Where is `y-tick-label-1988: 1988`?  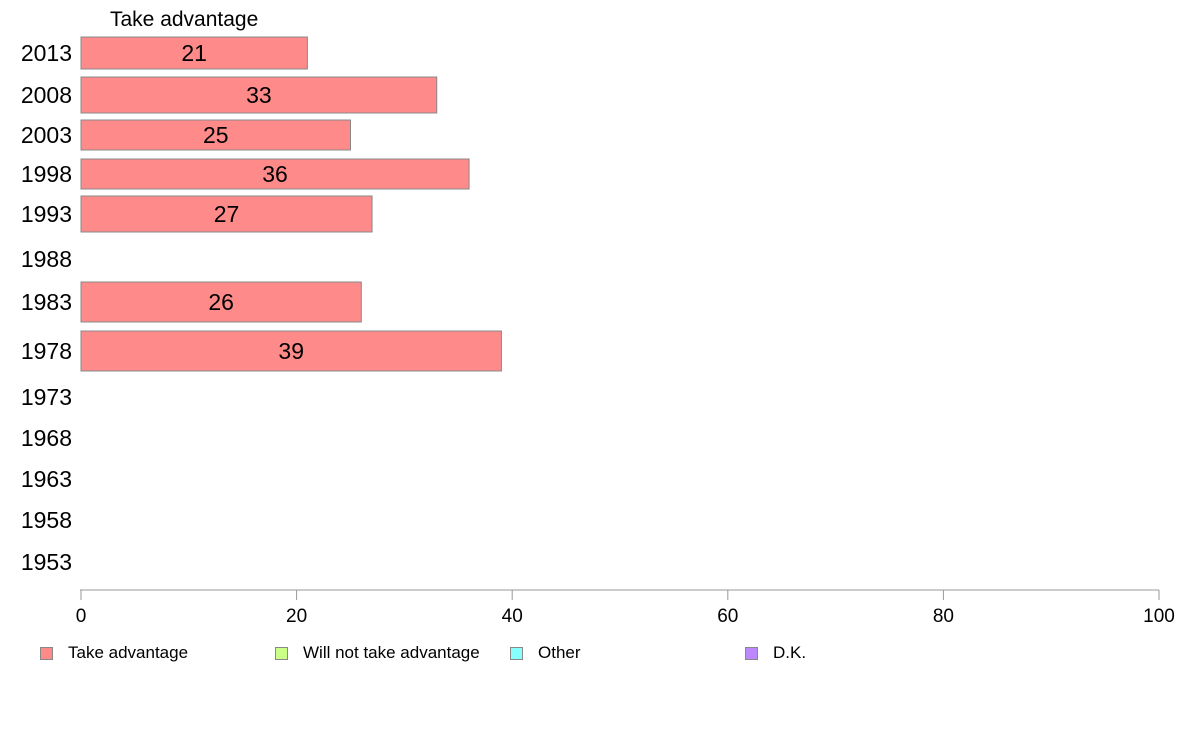 y-tick-label-1988: 1988 is located at coordinates (46, 259).